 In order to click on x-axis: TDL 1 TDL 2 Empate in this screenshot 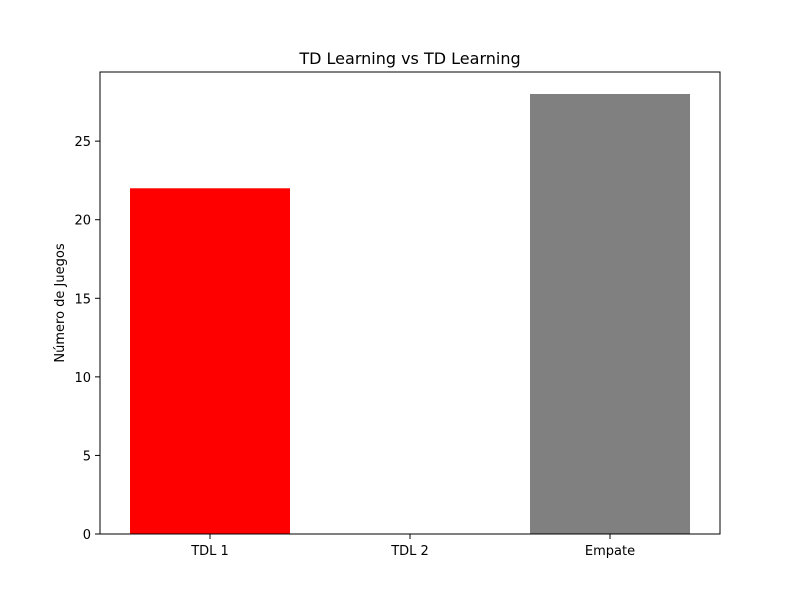, I will do `click(412, 546)`.